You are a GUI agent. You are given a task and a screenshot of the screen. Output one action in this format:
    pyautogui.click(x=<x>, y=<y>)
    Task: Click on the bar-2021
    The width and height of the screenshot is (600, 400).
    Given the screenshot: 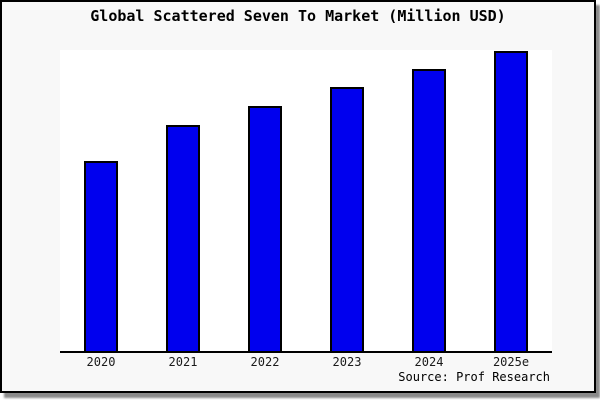 What is the action you would take?
    pyautogui.click(x=183, y=238)
    